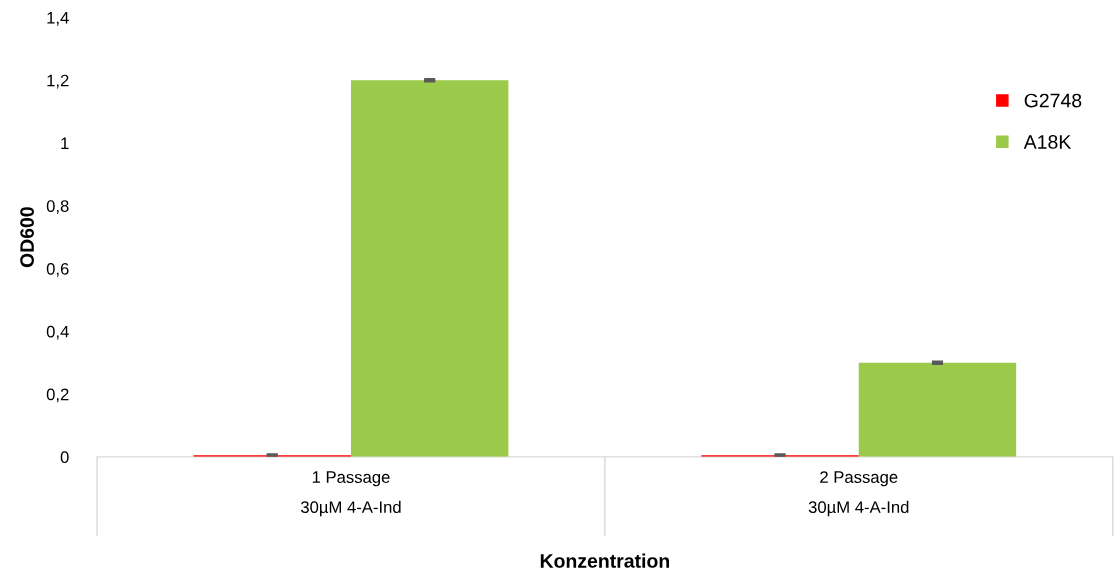  Describe the element at coordinates (858, 494) in the screenshot. I see `x-tick-label: 2 Passage 30µM 4-A-Ind` at that location.